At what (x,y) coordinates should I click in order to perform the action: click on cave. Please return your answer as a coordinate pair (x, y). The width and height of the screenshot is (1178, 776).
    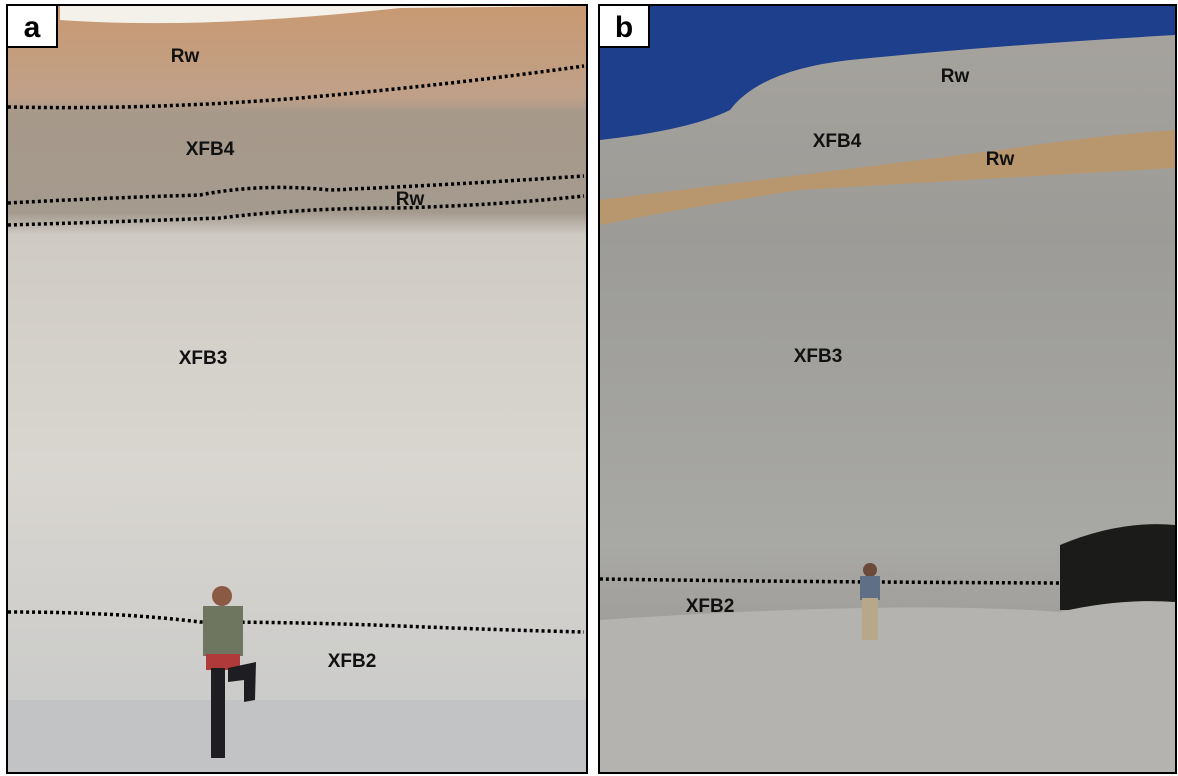
    Looking at the image, I should click on (1117, 567).